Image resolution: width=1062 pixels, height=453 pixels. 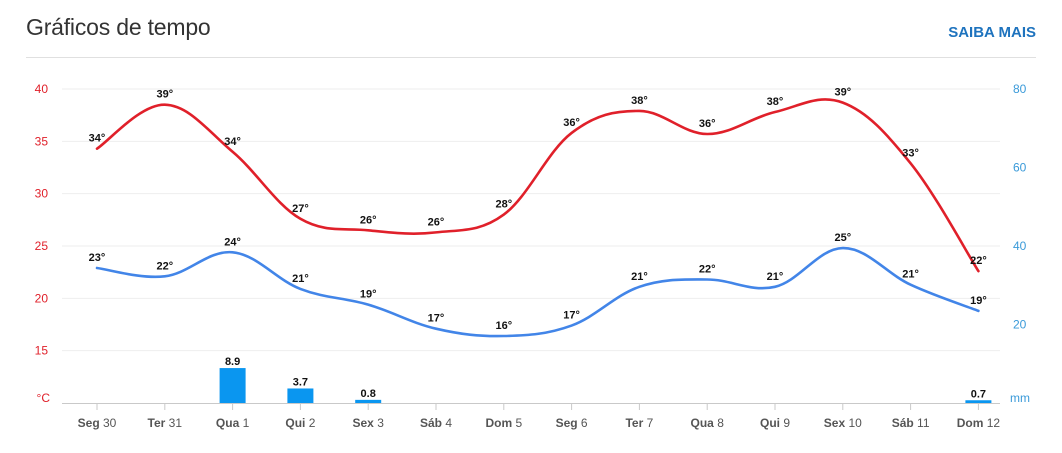 What do you see at coordinates (978, 261) in the screenshot?
I see `max-temp-label: 22°` at bounding box center [978, 261].